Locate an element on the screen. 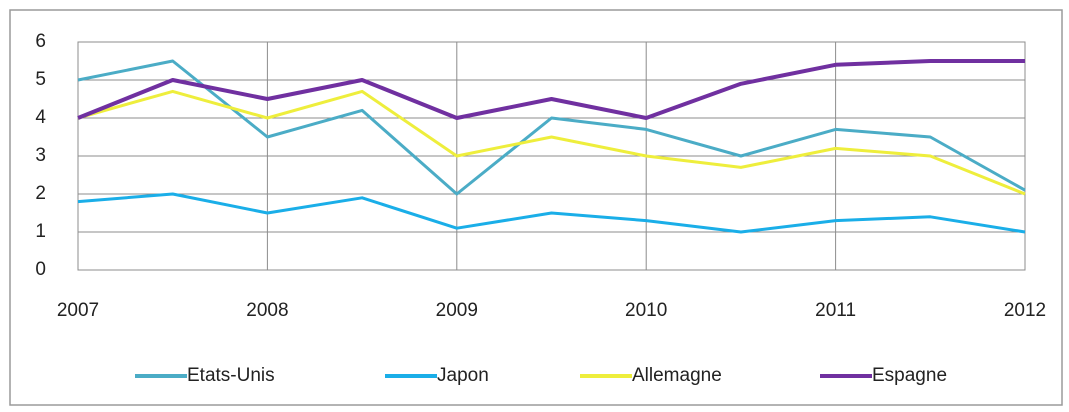  legend-label: Japon is located at coordinates (463, 375).